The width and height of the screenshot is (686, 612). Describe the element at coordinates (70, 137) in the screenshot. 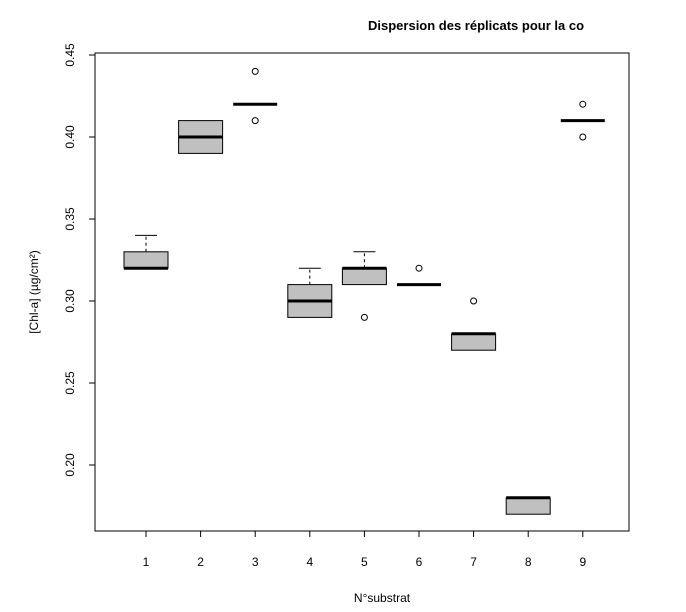

I see `y-tick-label: 0.40` at that location.